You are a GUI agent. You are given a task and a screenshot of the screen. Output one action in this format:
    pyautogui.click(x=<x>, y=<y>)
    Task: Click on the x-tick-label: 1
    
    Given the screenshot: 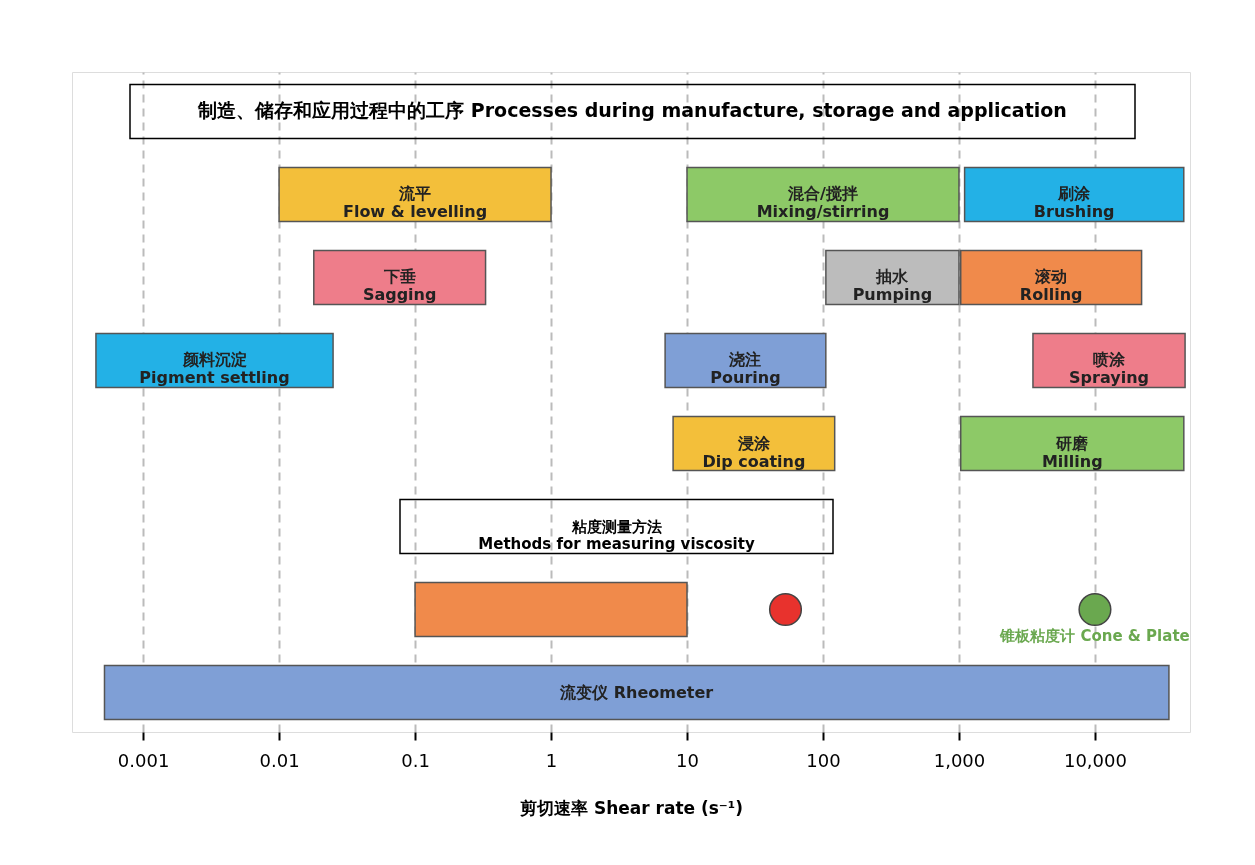 What is the action you would take?
    pyautogui.click(x=551, y=760)
    